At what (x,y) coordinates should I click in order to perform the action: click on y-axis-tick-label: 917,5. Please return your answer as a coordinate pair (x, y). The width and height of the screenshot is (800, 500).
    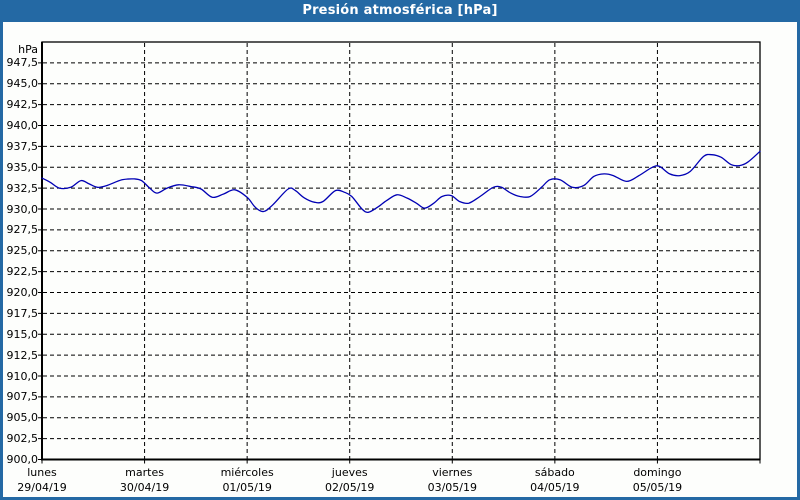
    Looking at the image, I should click on (22, 313).